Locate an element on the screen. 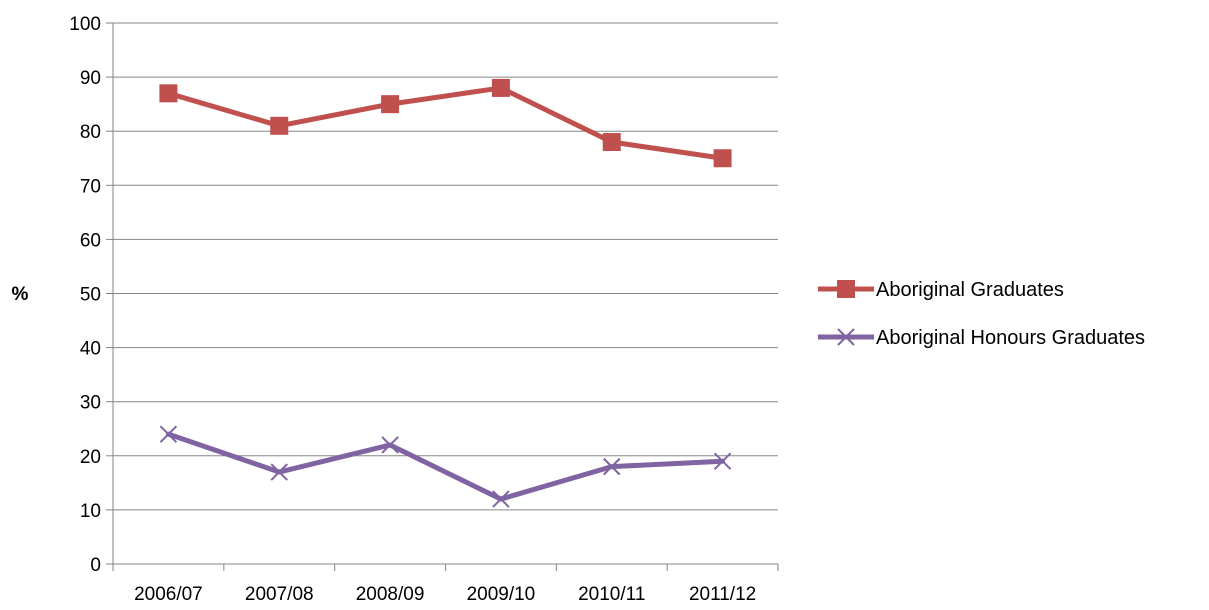  x-tick-label: 2006/07 is located at coordinates (168, 594).